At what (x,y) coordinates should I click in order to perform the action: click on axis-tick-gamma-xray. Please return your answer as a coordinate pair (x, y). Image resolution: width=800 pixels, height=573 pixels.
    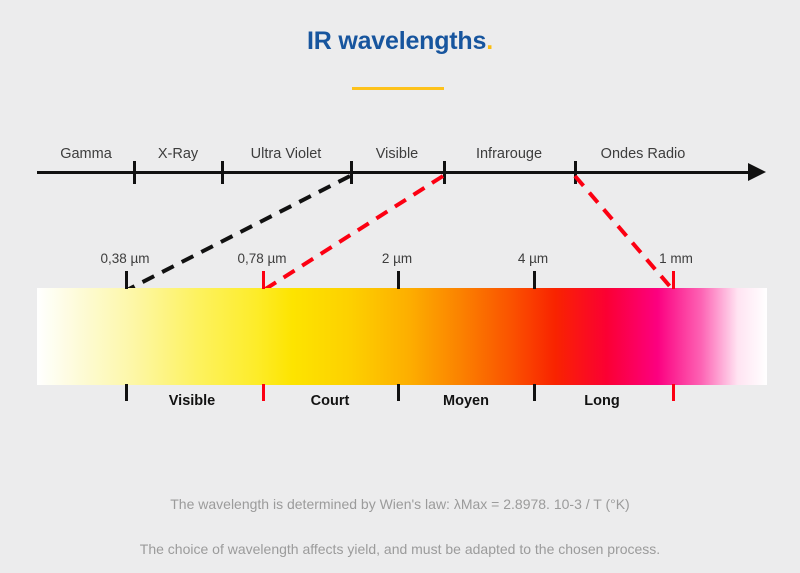
    Looking at the image, I should click on (134, 172).